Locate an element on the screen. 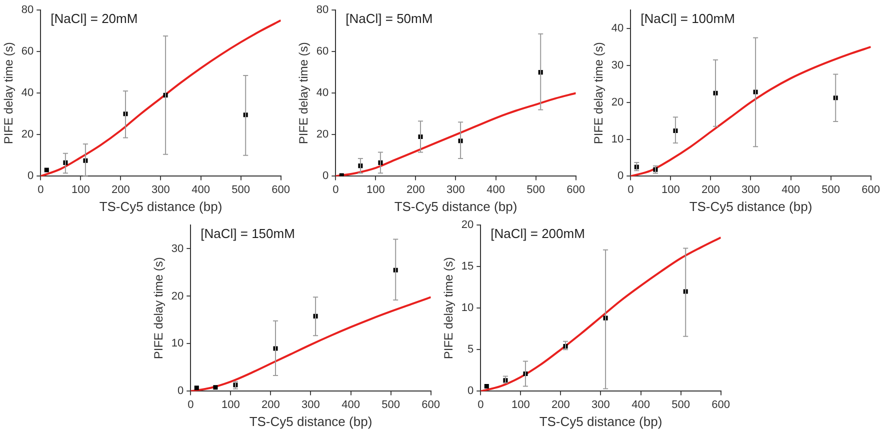 The image size is (883, 430). y-tick-label: 5 is located at coordinates (471, 350).